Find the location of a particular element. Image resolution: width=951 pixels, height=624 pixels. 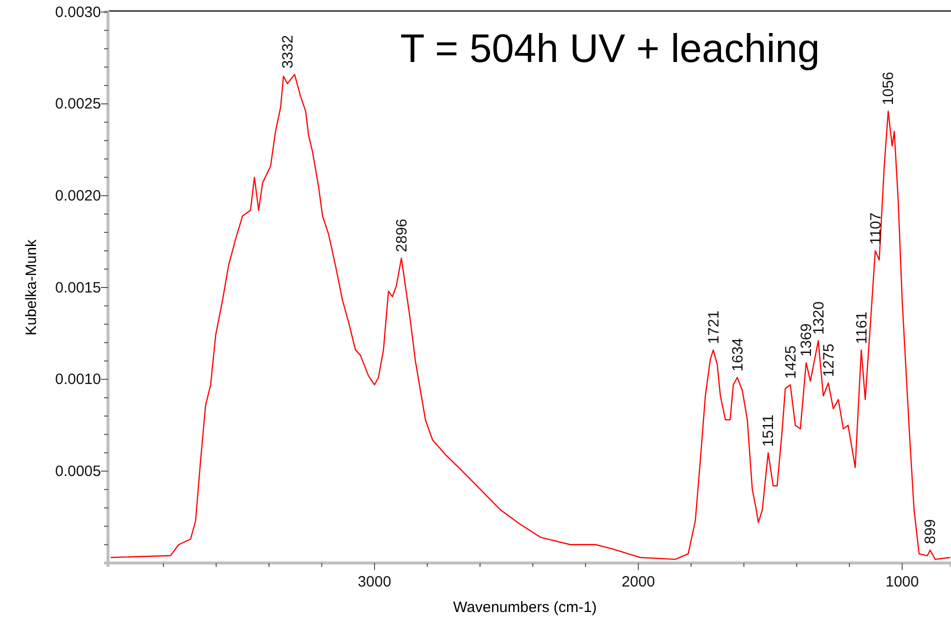

annotation: 1320 is located at coordinates (819, 318).